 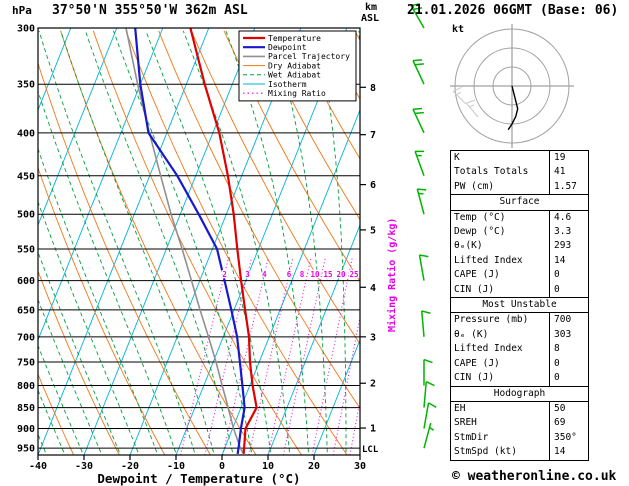 I want to click on legend-item-label: Dewpoint, so click(x=287, y=47).